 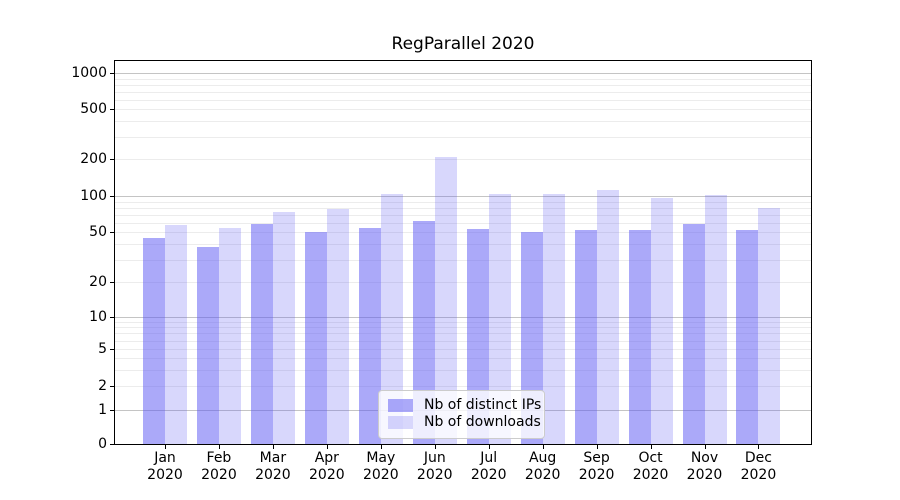 What do you see at coordinates (759, 447) in the screenshot?
I see `x-tick-dec` at bounding box center [759, 447].